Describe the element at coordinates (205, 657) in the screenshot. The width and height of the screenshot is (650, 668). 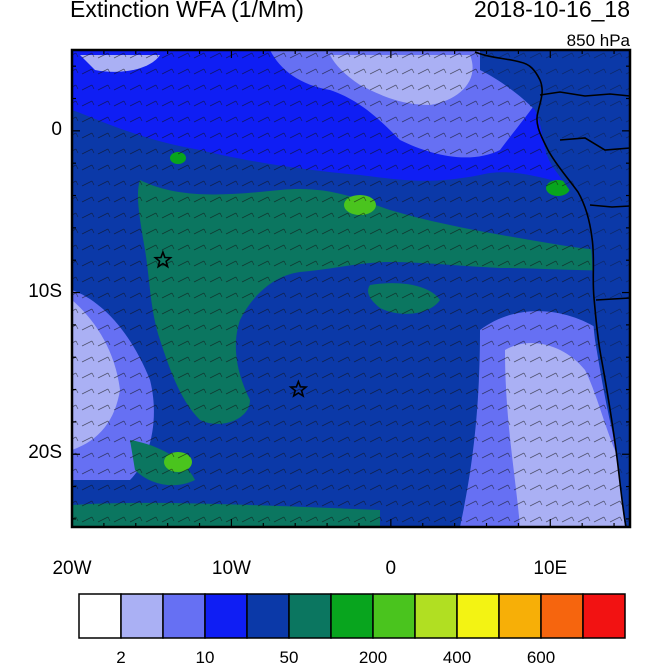
I see `colorbar-label: 10` at that location.